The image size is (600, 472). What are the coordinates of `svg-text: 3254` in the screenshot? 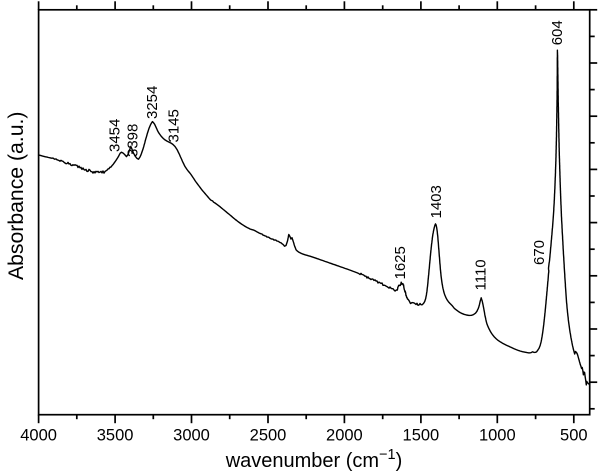 It's located at (152, 102).